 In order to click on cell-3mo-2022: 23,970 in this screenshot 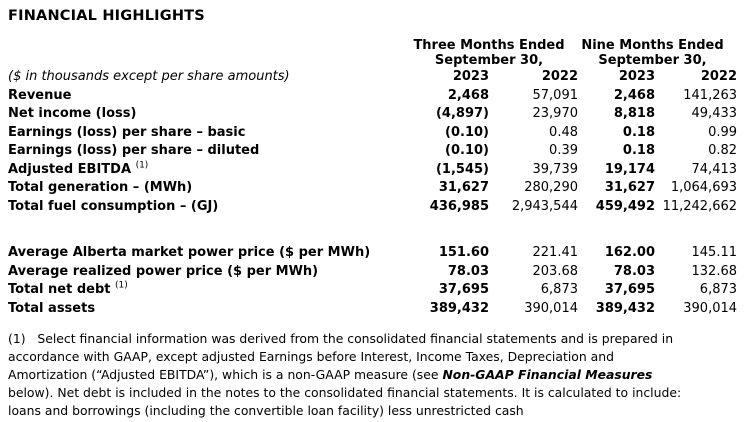, I will do `click(555, 113)`.